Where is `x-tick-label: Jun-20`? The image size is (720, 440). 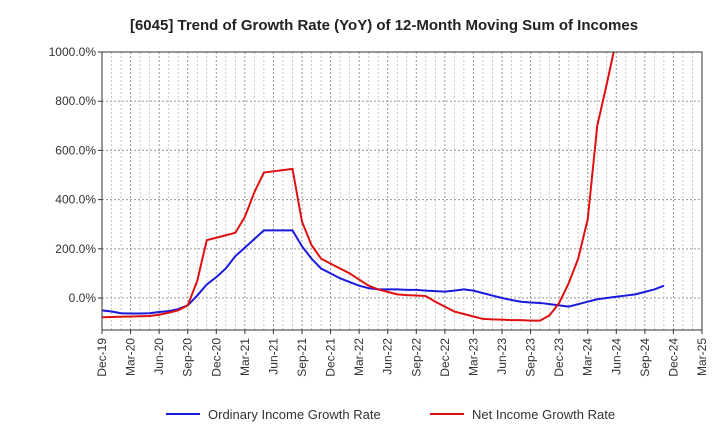 x-tick-label: Jun-20 is located at coordinates (159, 356).